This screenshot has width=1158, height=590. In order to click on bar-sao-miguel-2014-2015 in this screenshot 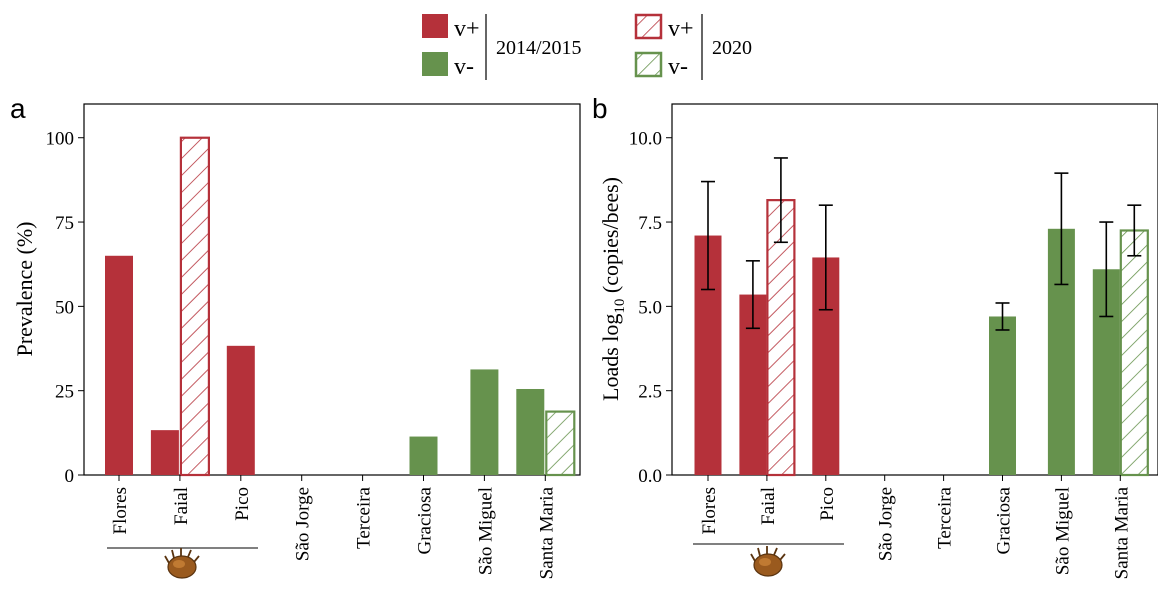, I will do `click(484, 422)`.